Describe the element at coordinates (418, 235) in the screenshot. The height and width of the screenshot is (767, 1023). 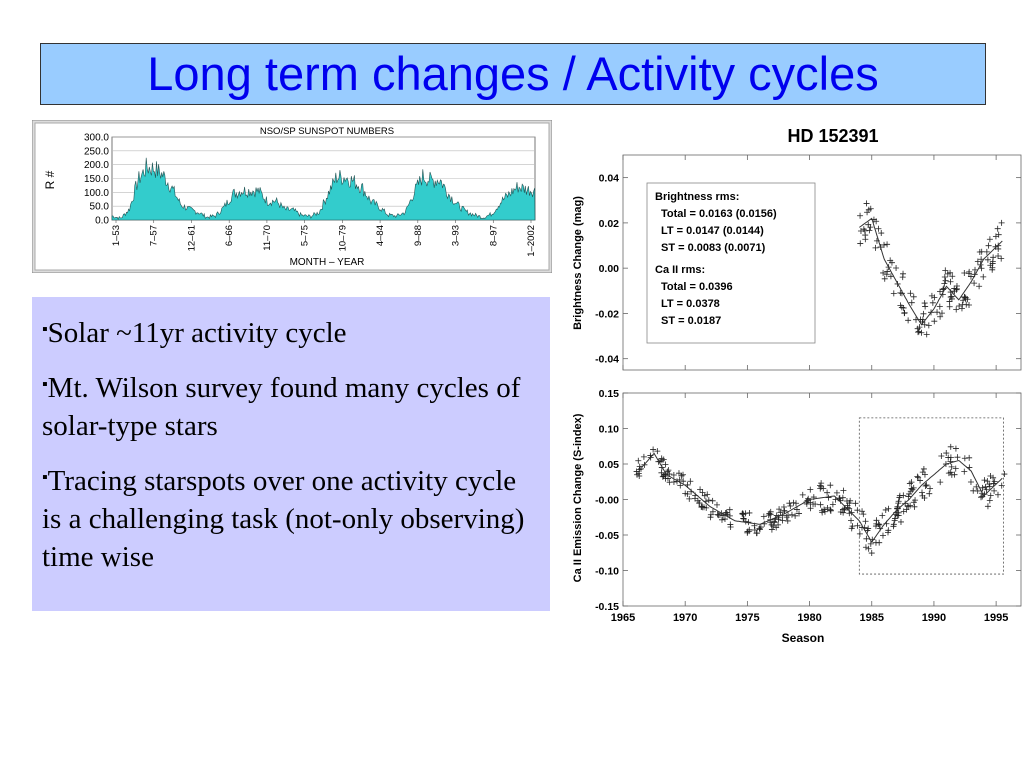
I see `sunspot-xtick: 9–88` at that location.